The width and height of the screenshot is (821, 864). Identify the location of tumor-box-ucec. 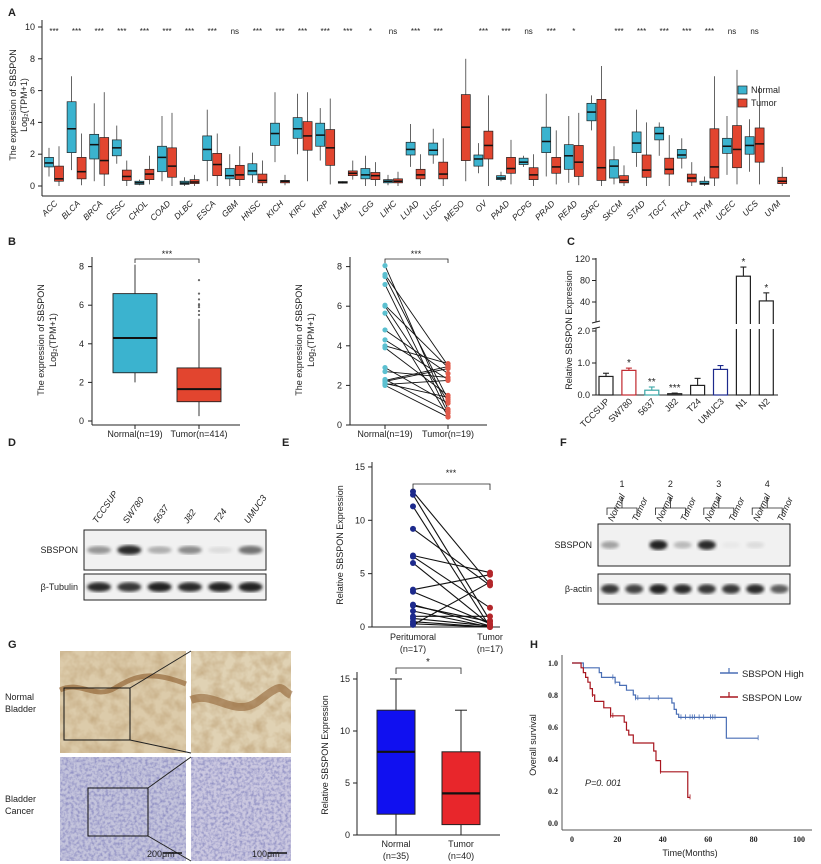
(737, 127).